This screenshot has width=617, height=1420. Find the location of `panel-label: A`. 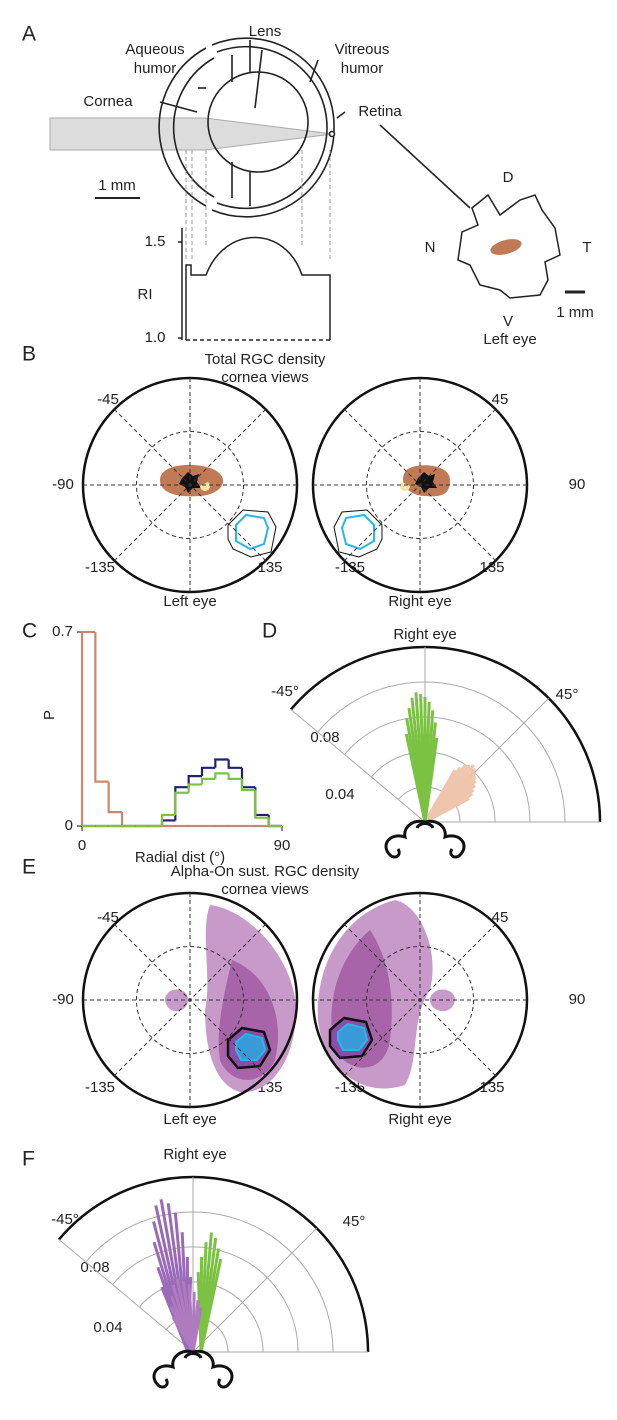

panel-label: A is located at coordinates (29, 34).